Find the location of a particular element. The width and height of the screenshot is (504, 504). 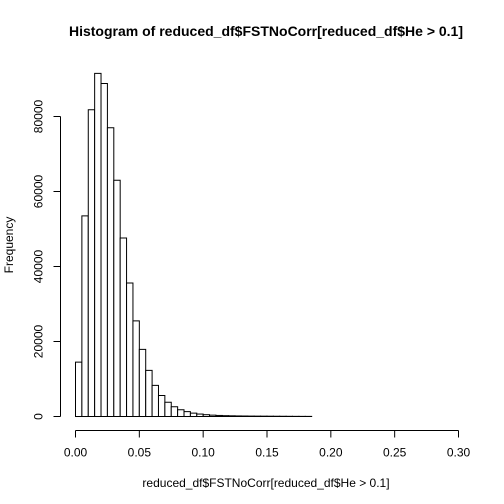

y-tick-label: 80000 is located at coordinates (39, 116).